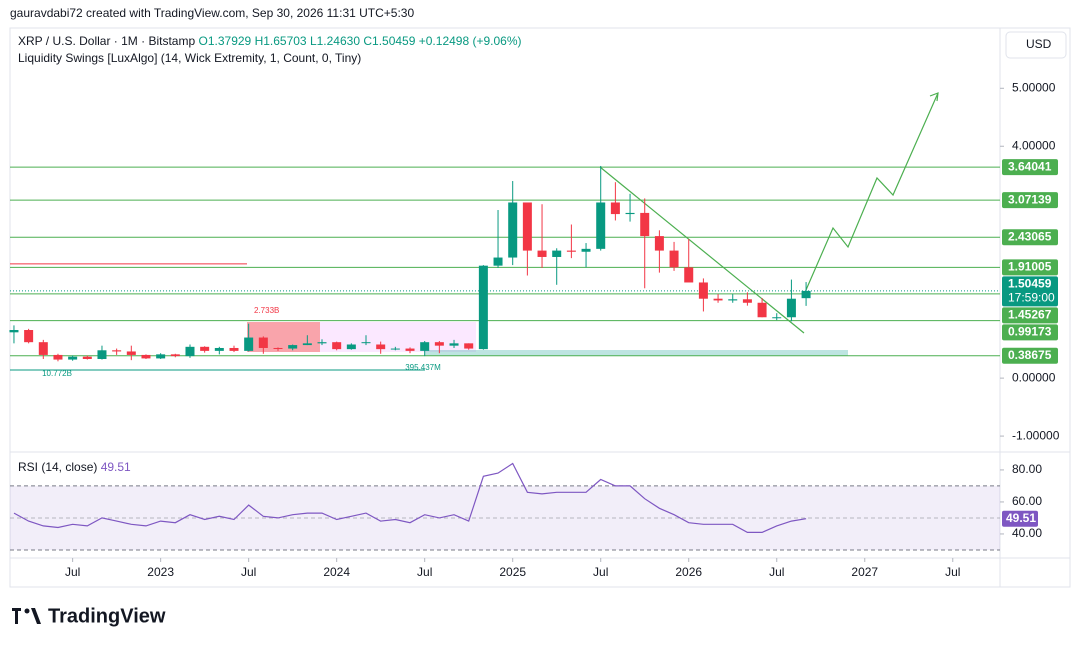  Describe the element at coordinates (1034, 145) in the screenshot. I see `y-tick-label: 4.00000` at that location.